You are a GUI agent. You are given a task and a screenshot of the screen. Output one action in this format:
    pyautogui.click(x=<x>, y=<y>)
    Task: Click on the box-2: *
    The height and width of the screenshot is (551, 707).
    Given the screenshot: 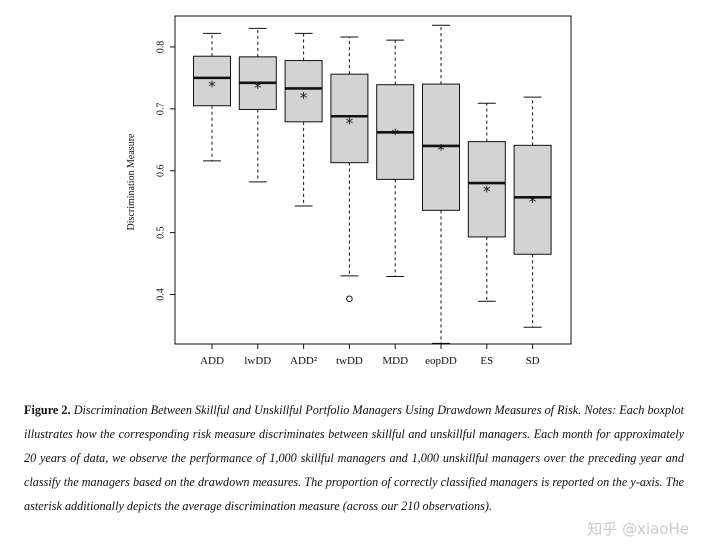 What is the action you would take?
    pyautogui.click(x=303, y=119)
    